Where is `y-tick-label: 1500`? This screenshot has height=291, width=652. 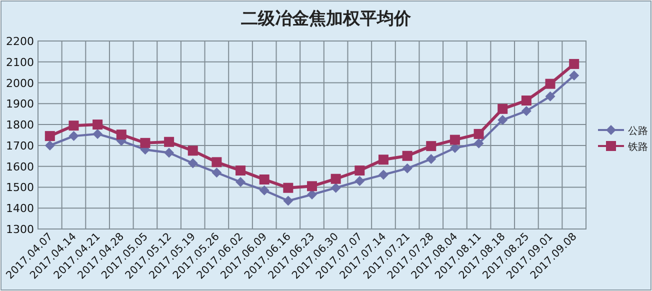
y-tick-label: 1500 is located at coordinates (20, 187).